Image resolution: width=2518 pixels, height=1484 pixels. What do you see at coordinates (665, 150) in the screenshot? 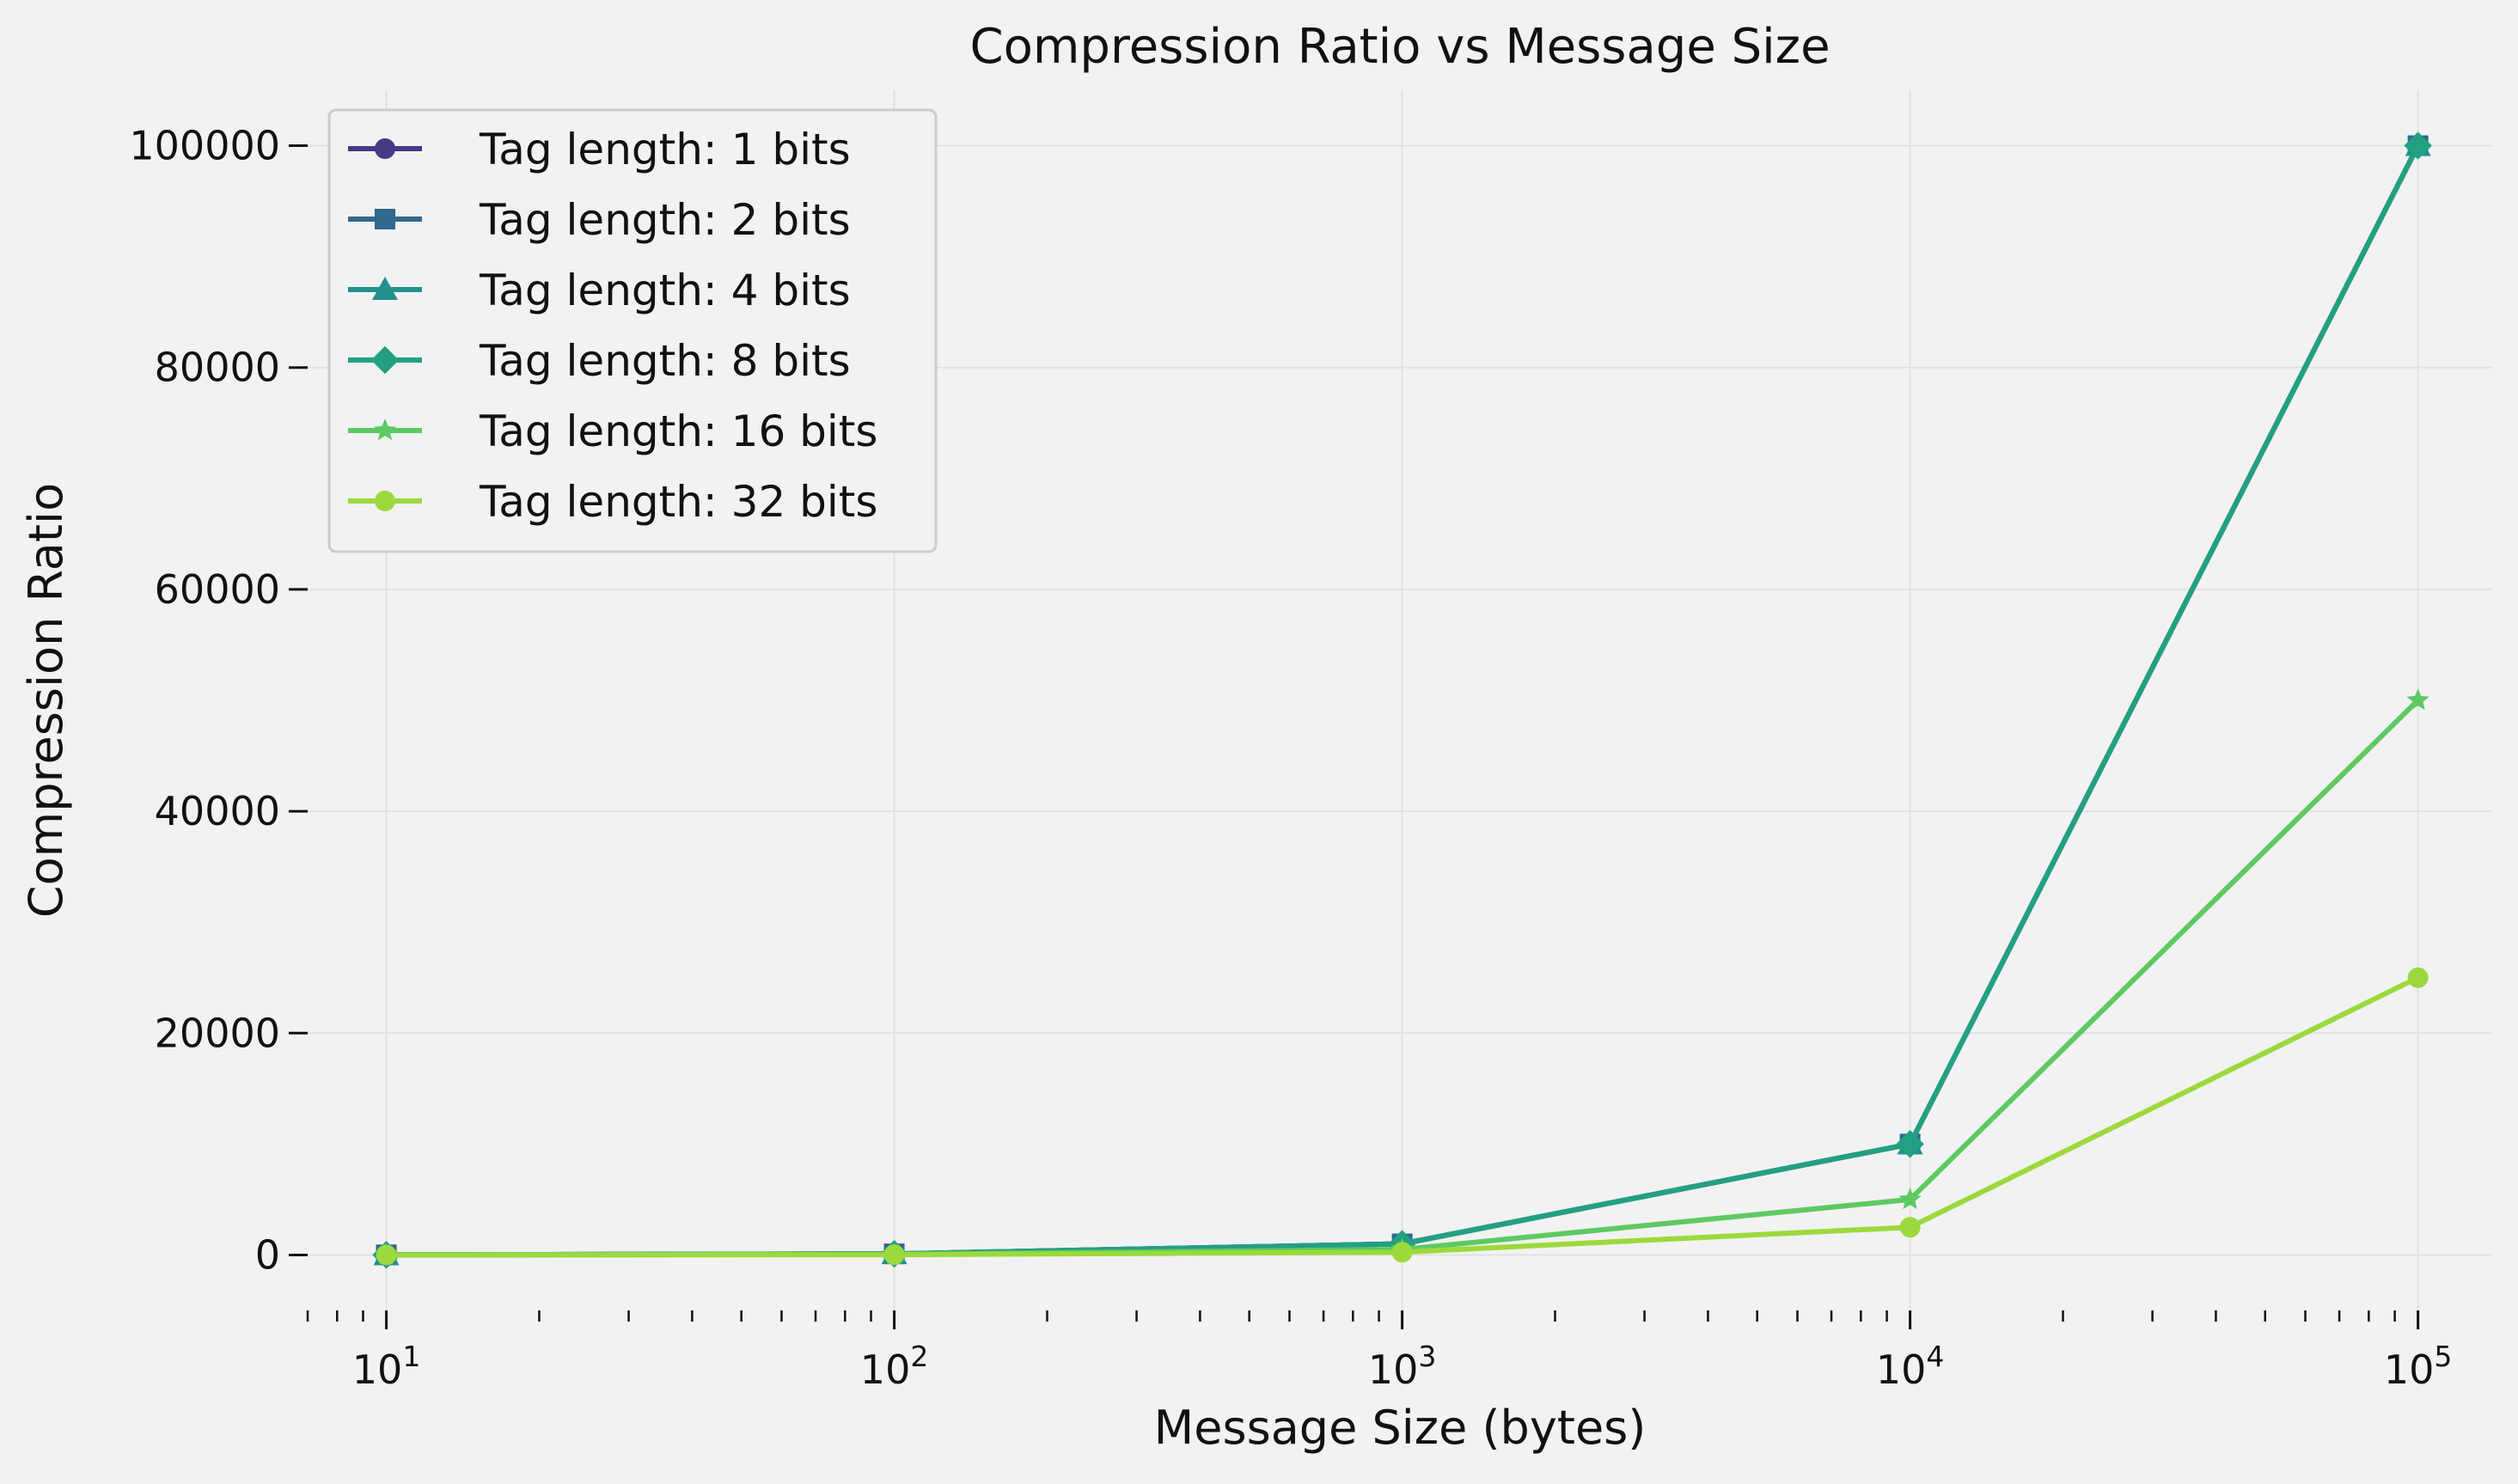
I see `legend-label: Tag length: 1 bits` at bounding box center [665, 150].